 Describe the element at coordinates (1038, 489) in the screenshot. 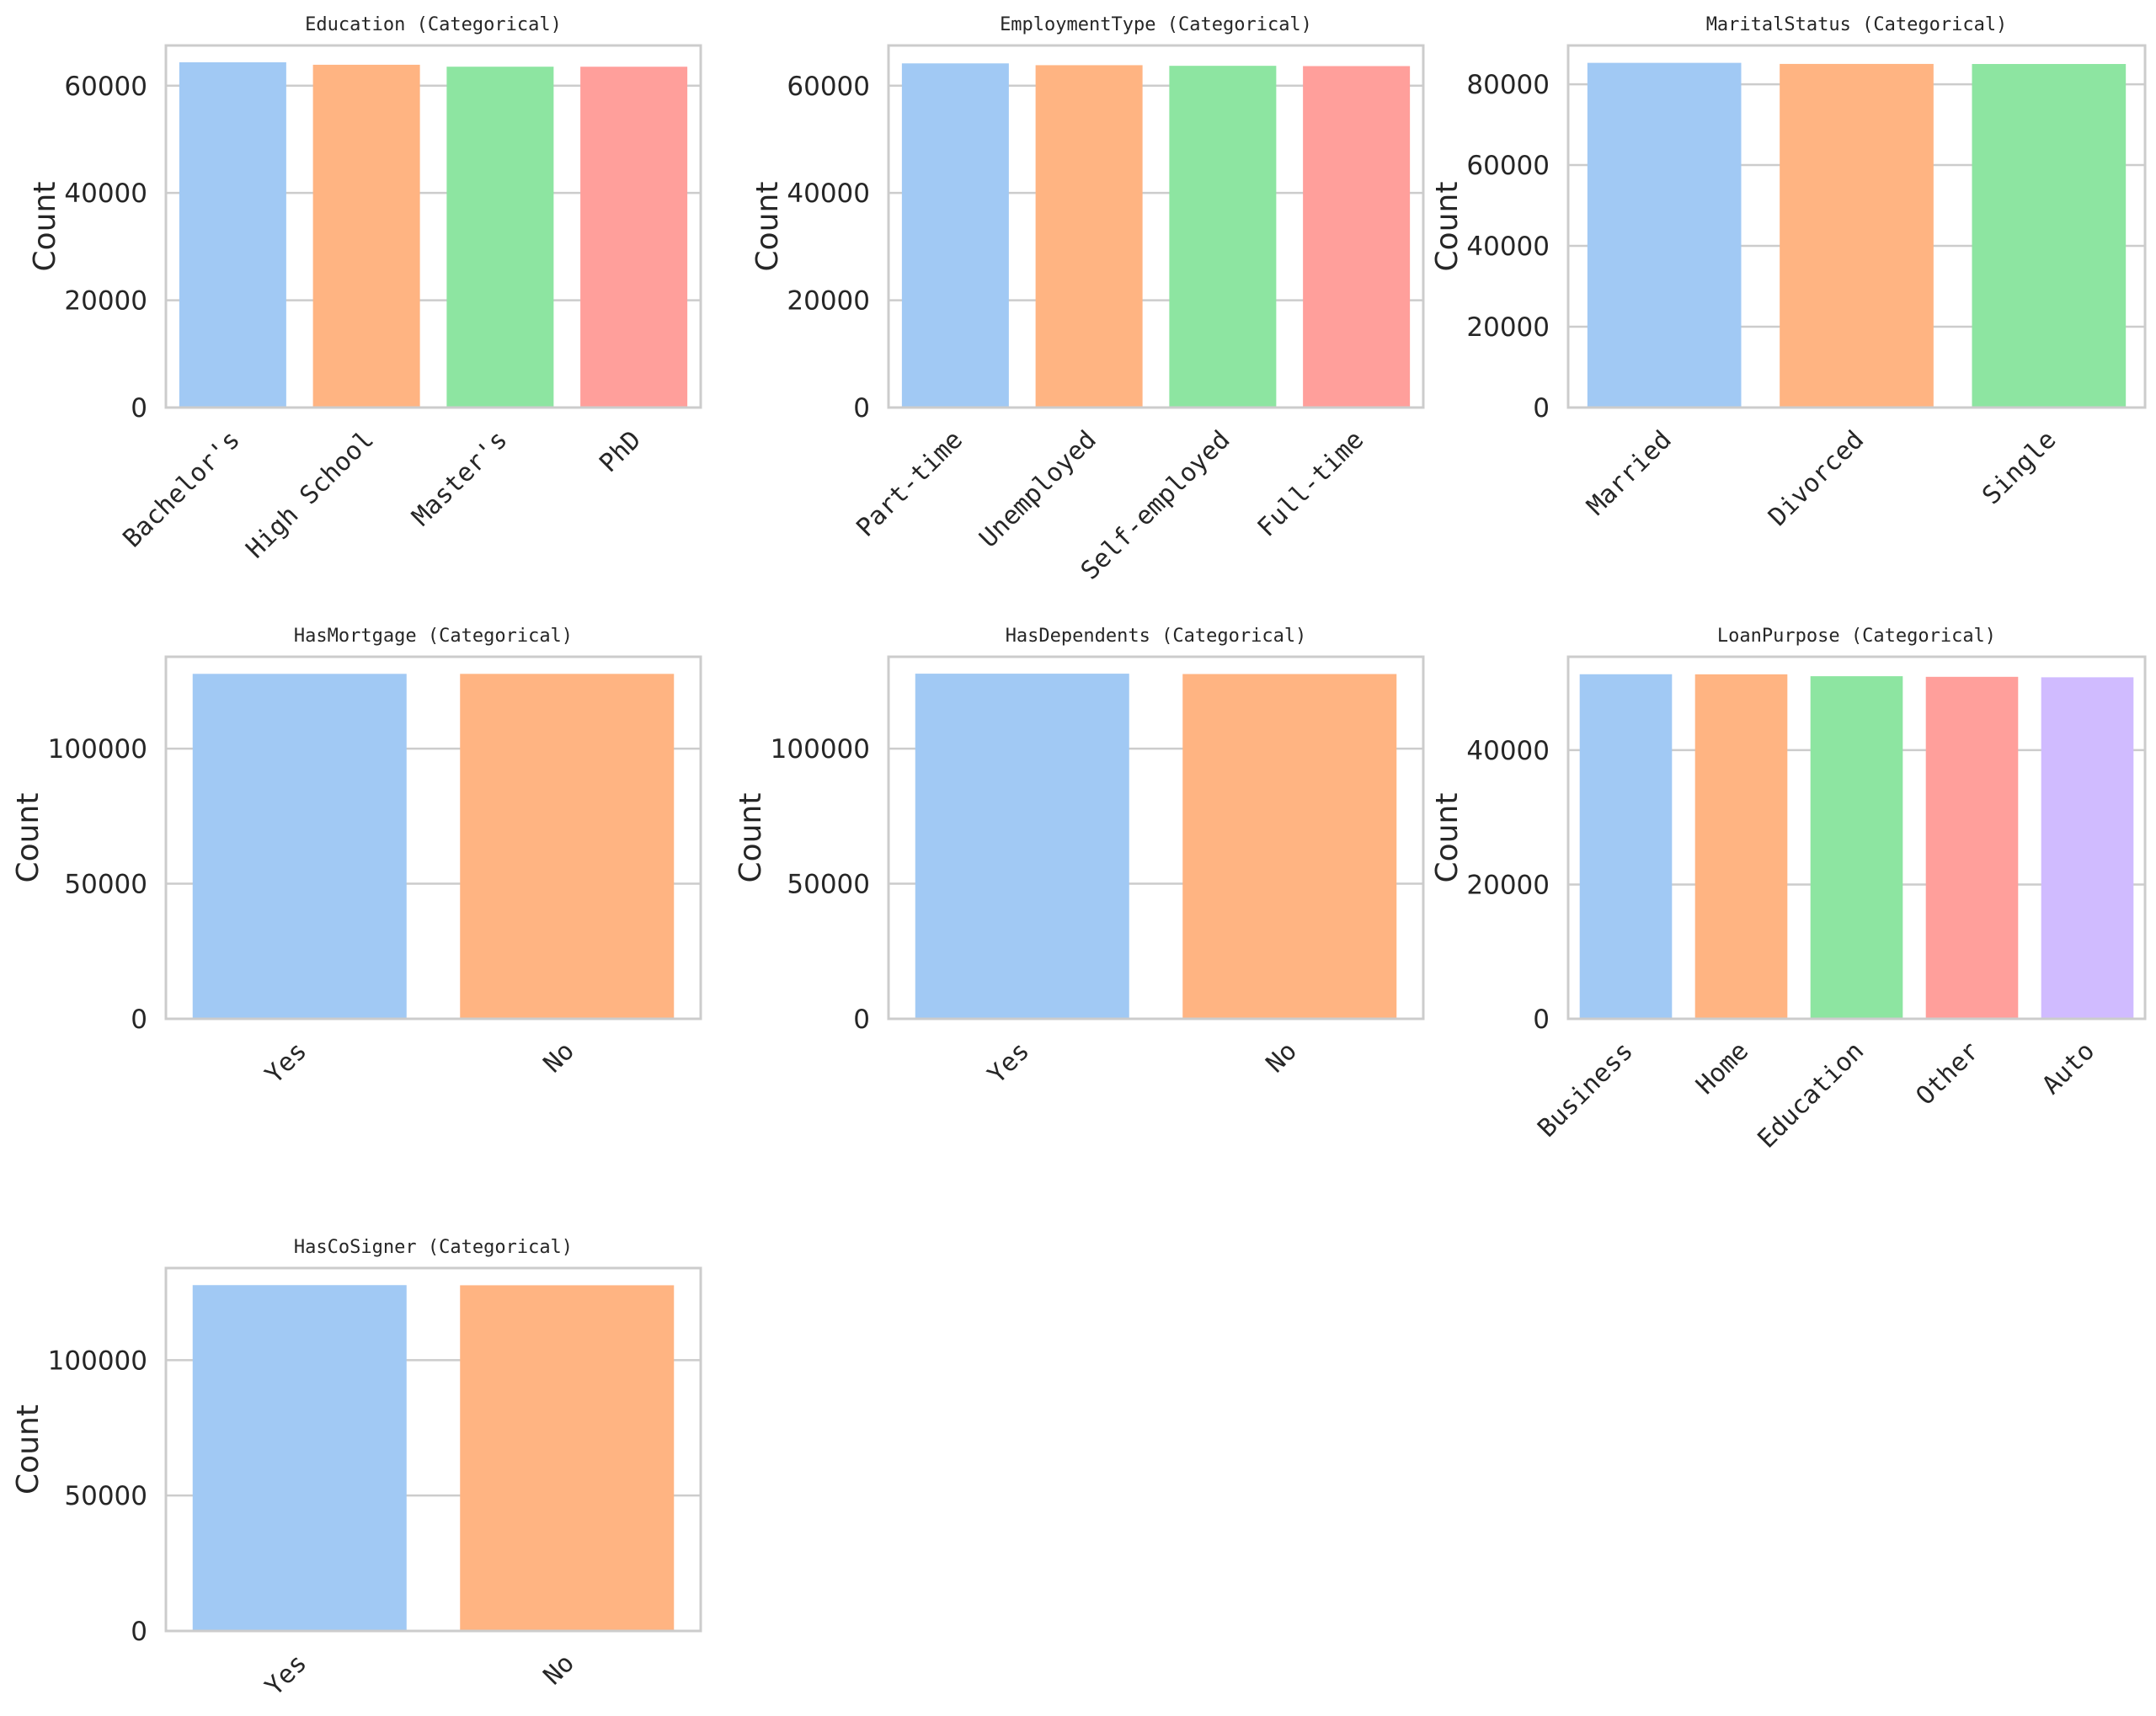

I see `x-tick-label: Unemployed` at that location.